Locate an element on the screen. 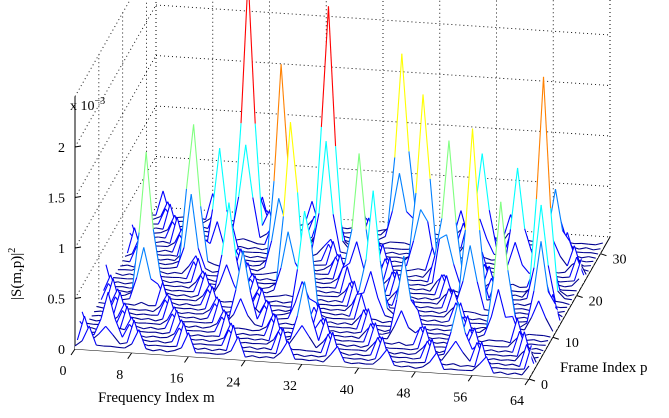 This screenshot has height=418, width=669. y-tick-label-2: 20 is located at coordinates (596, 301).